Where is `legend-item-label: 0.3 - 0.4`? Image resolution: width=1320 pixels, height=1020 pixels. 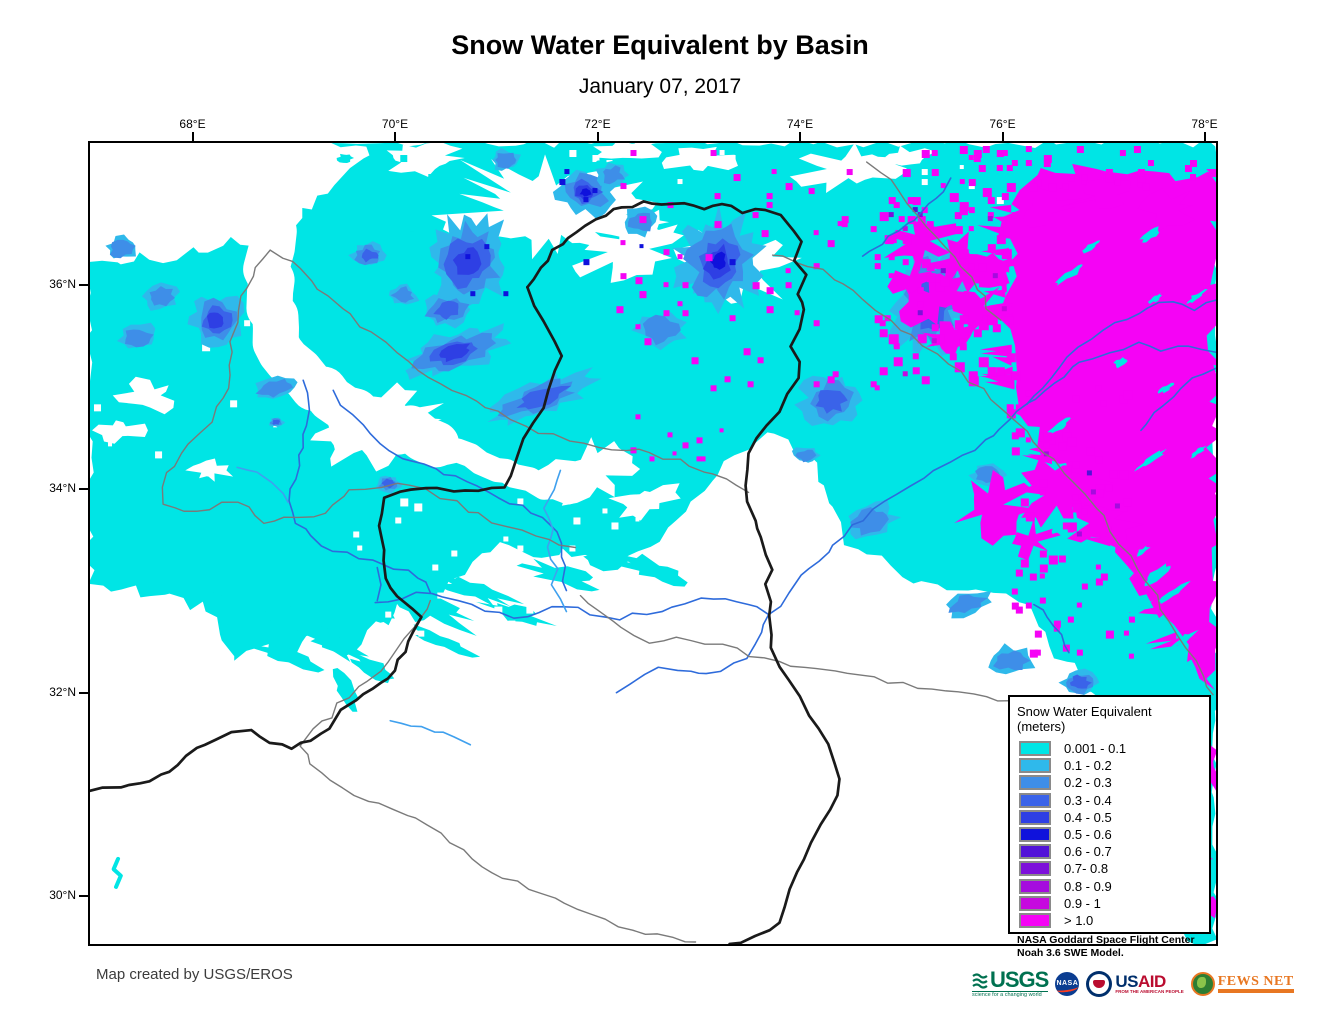 legend-item-label: 0.3 - 0.4 is located at coordinates (1088, 800).